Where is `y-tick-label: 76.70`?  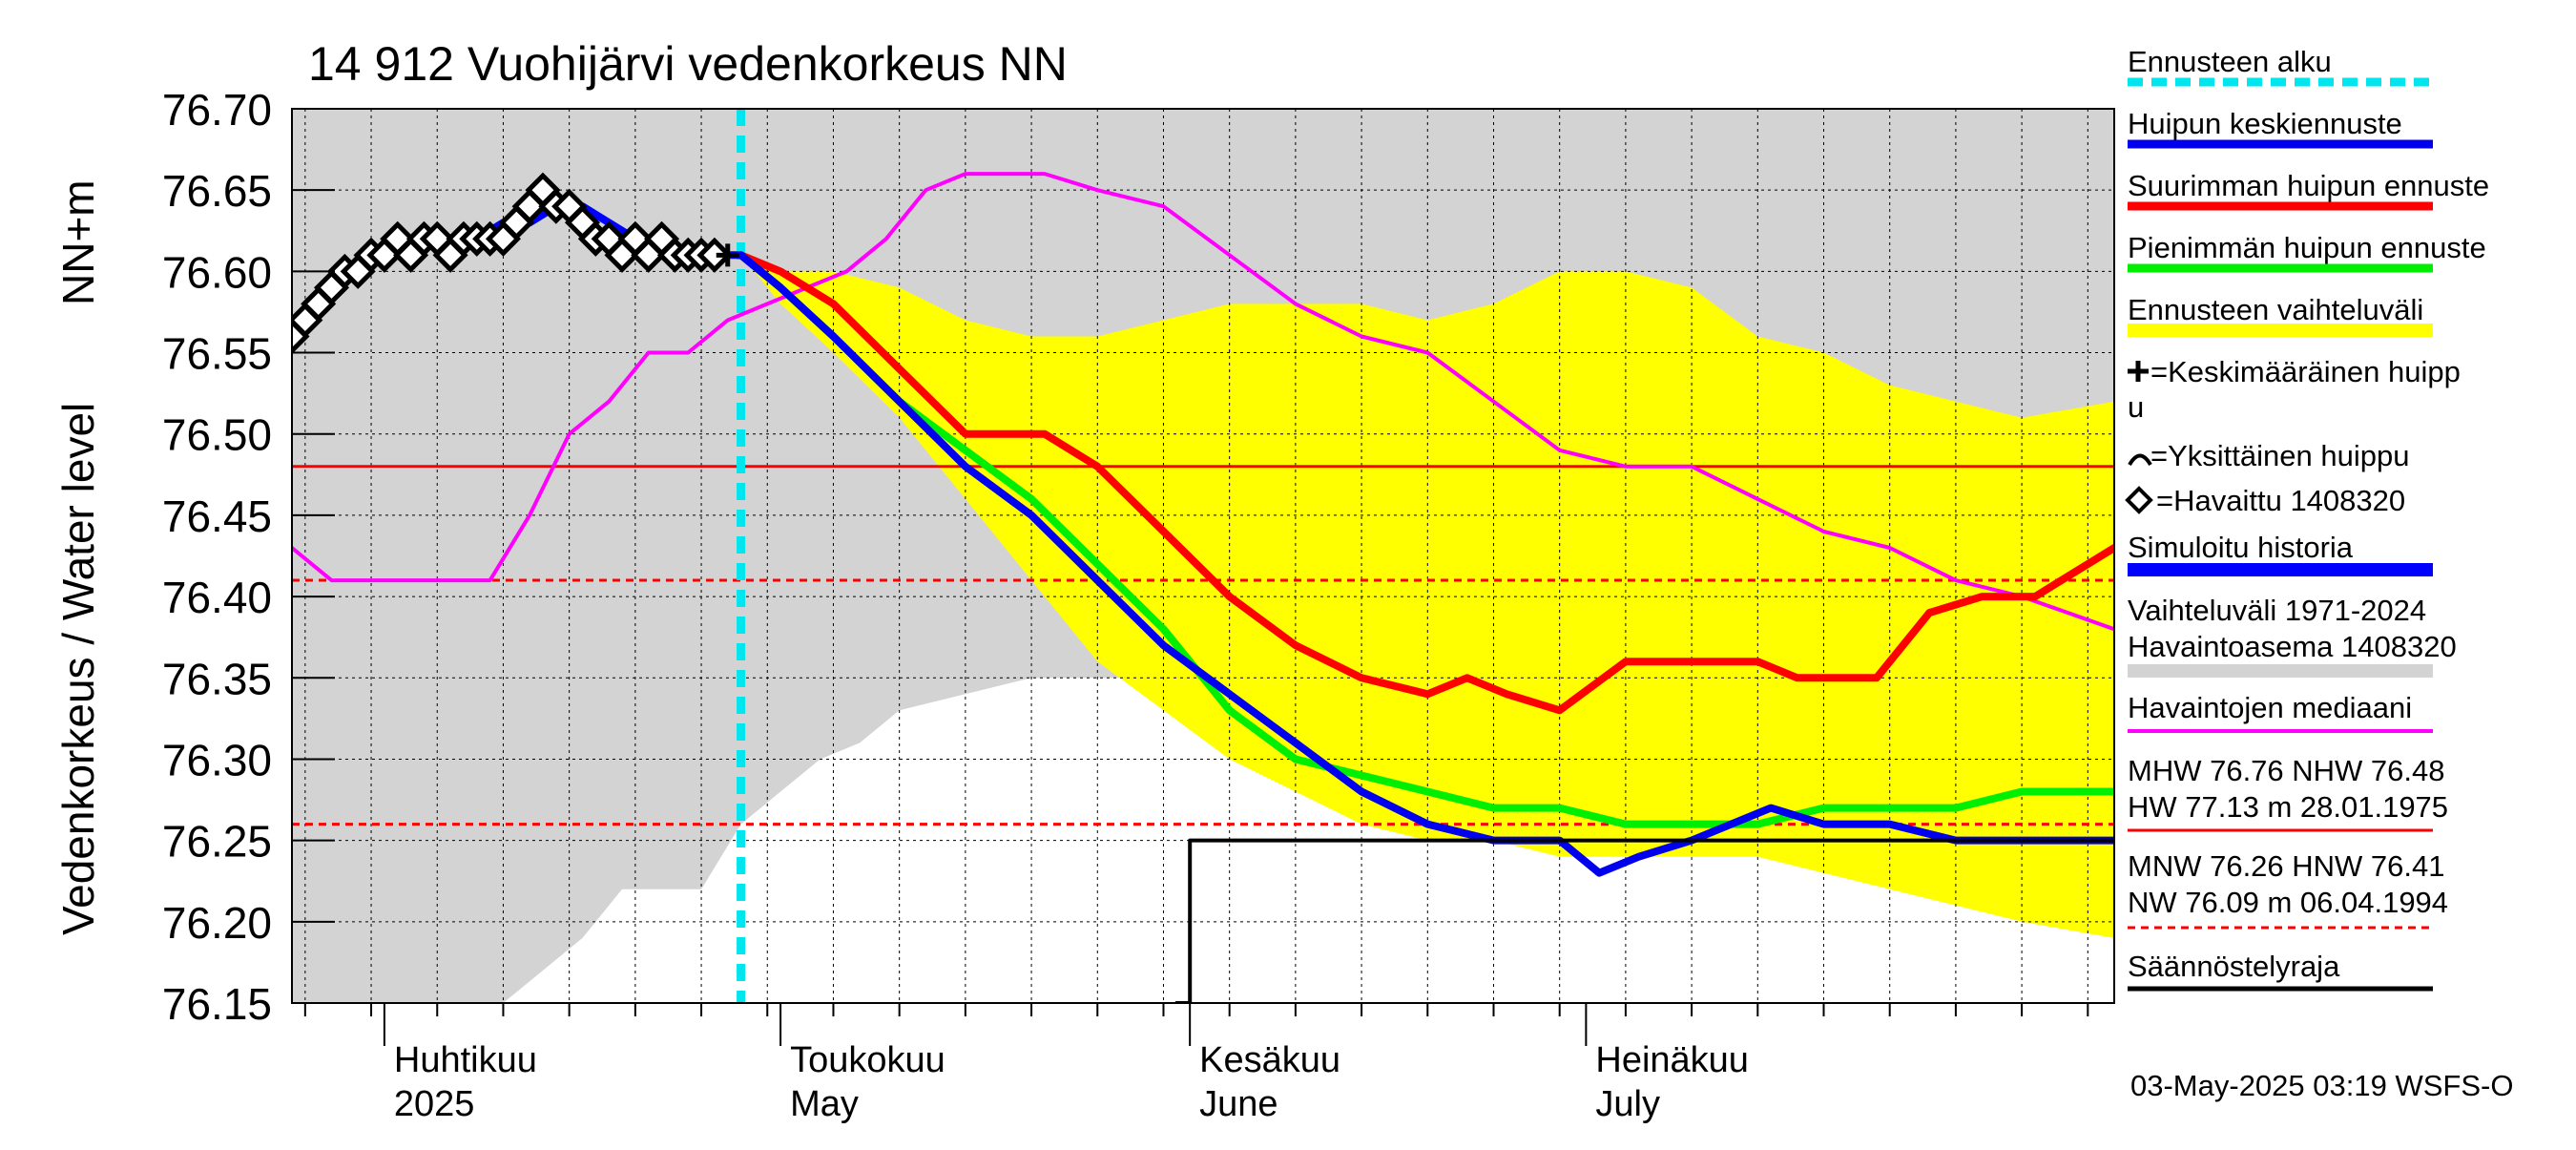
y-tick-label: 76.70 is located at coordinates (217, 110).